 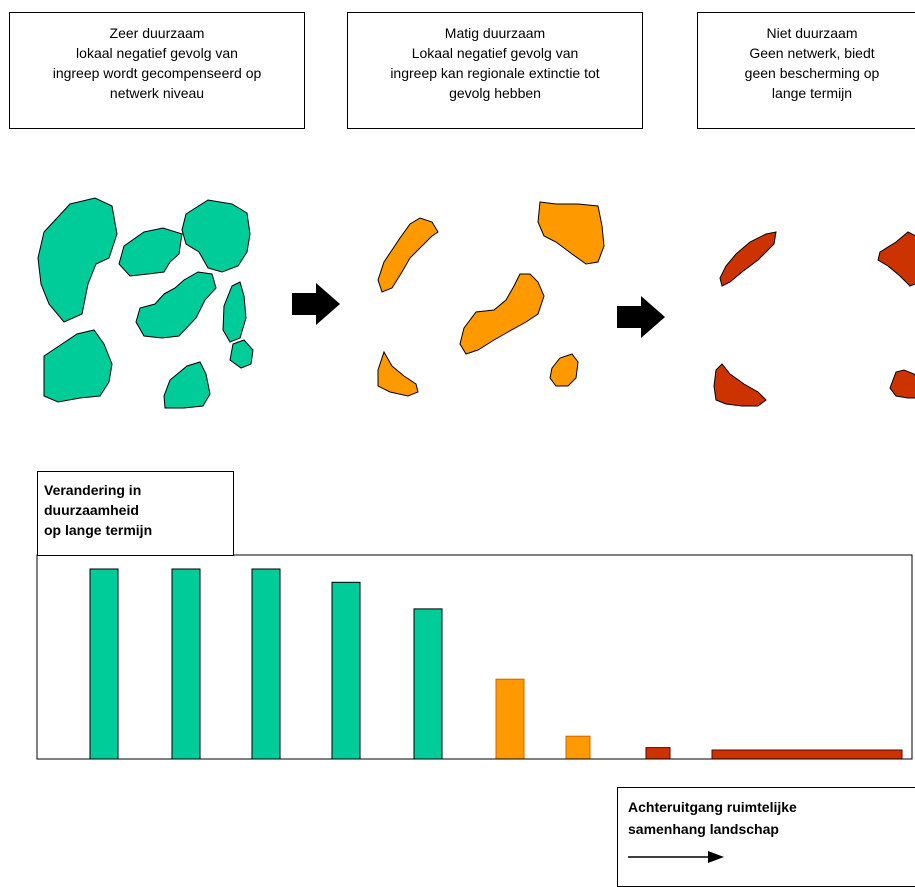 What do you see at coordinates (812, 33) in the screenshot?
I see `box-3-line-1: Niet duurzaam` at bounding box center [812, 33].